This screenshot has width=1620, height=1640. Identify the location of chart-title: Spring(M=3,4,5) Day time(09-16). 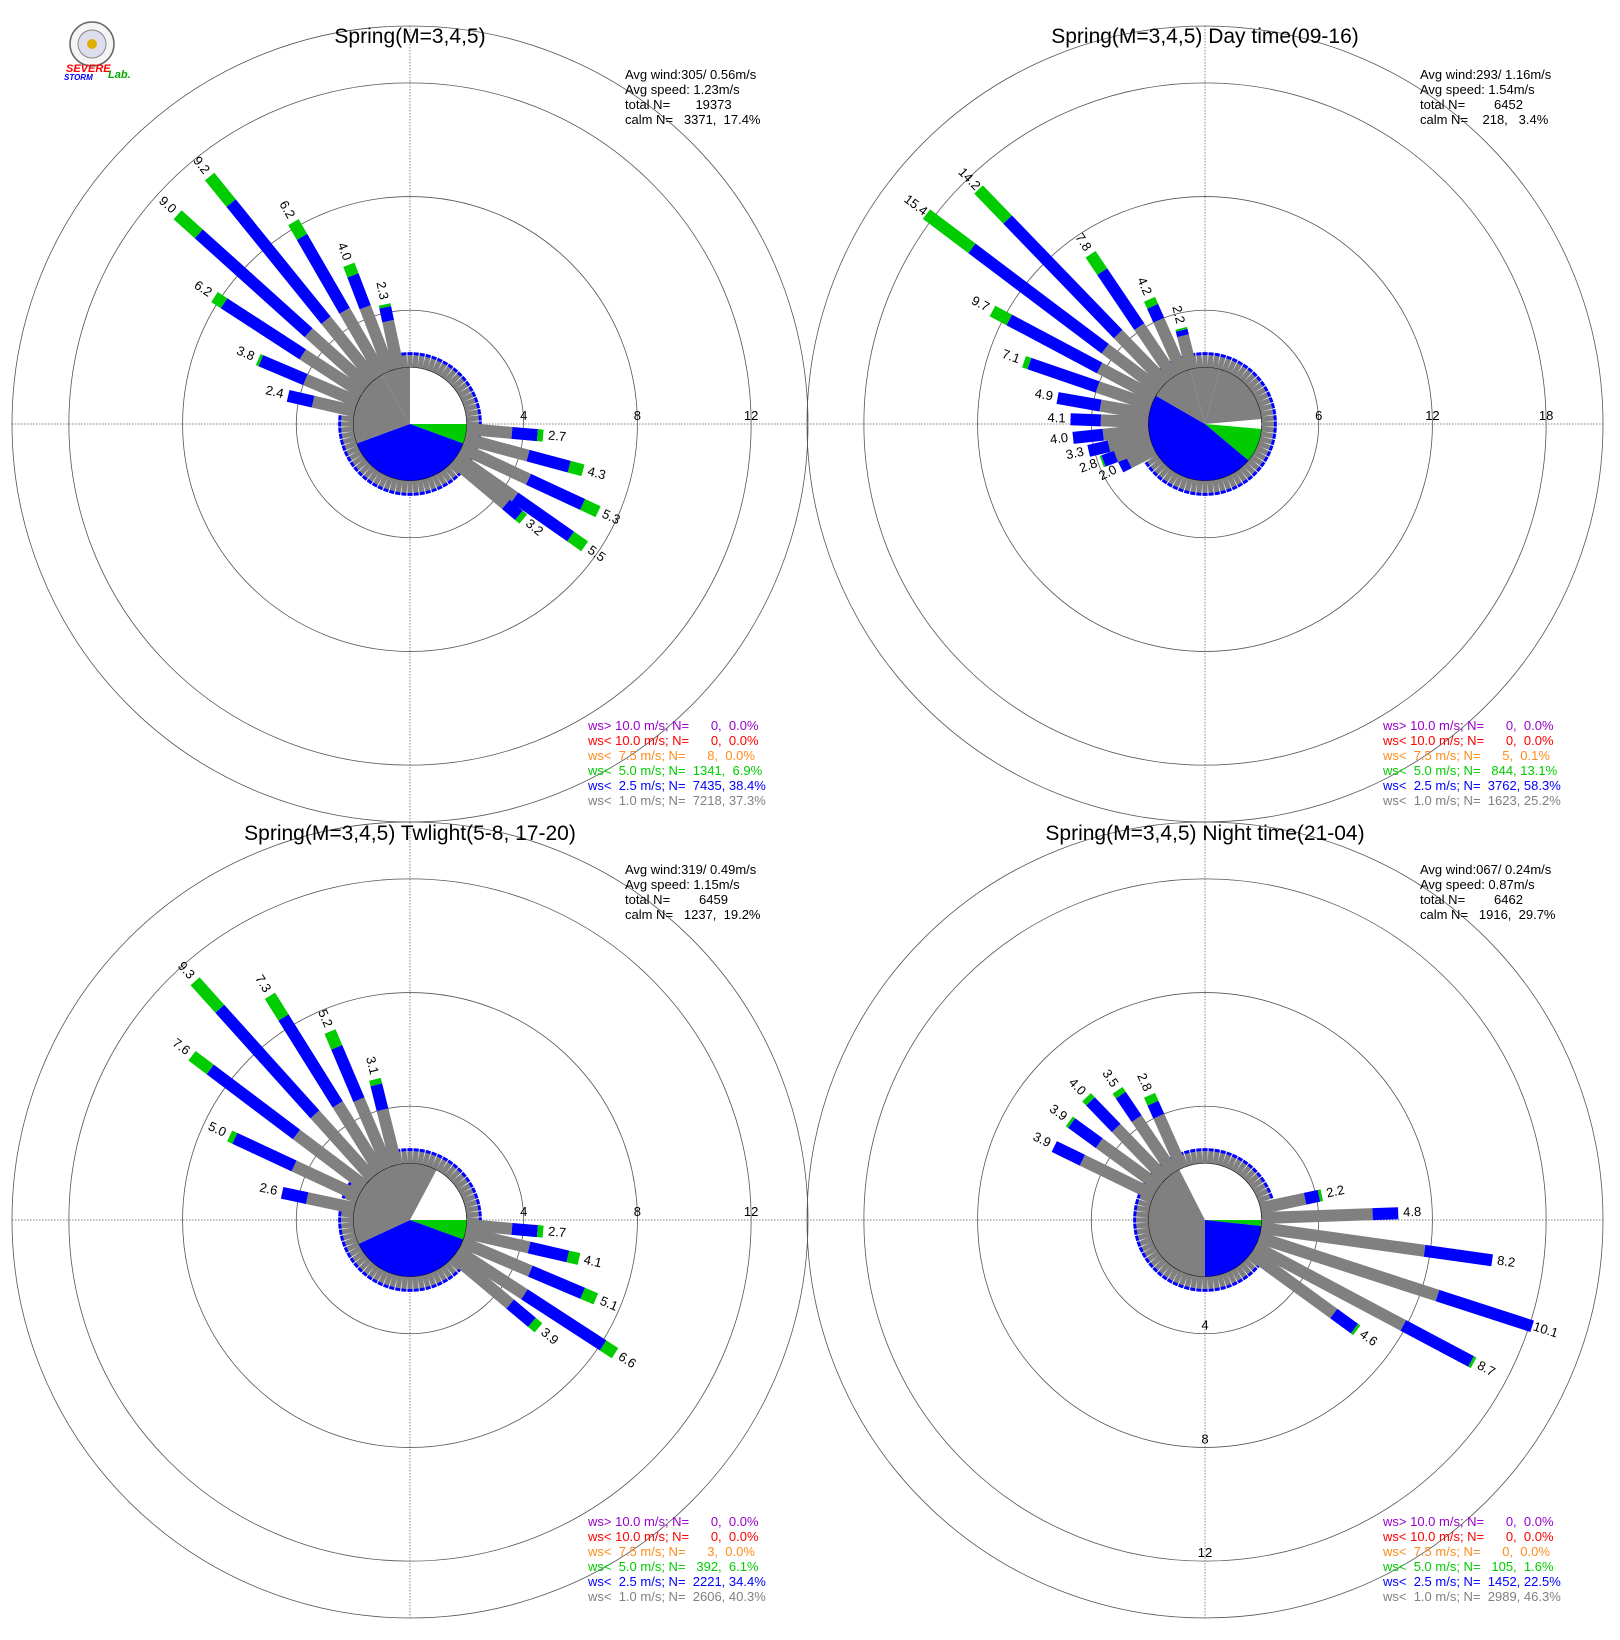
(1205, 36).